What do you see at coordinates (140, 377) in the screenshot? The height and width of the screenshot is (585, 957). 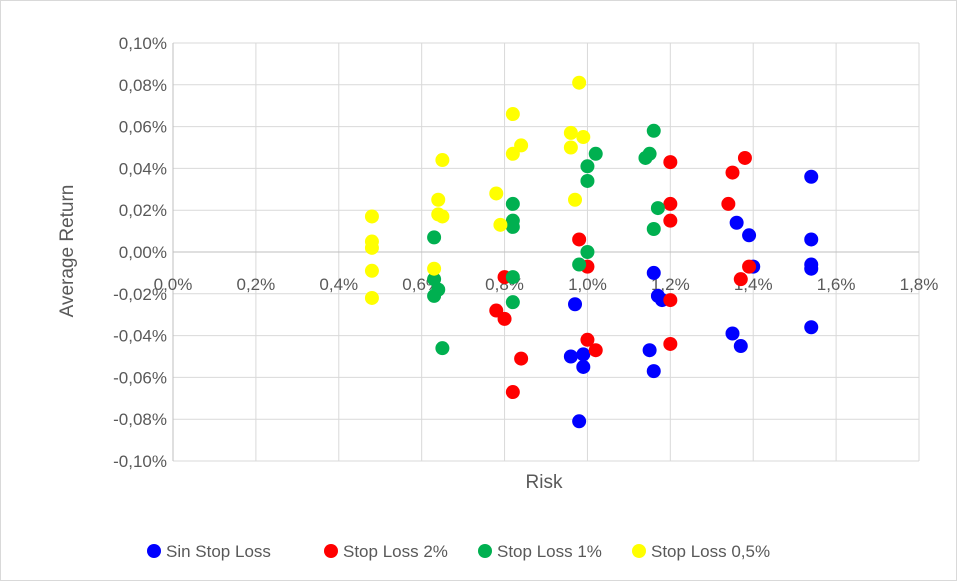 I see `y-tick-label: -0,06%` at bounding box center [140, 377].